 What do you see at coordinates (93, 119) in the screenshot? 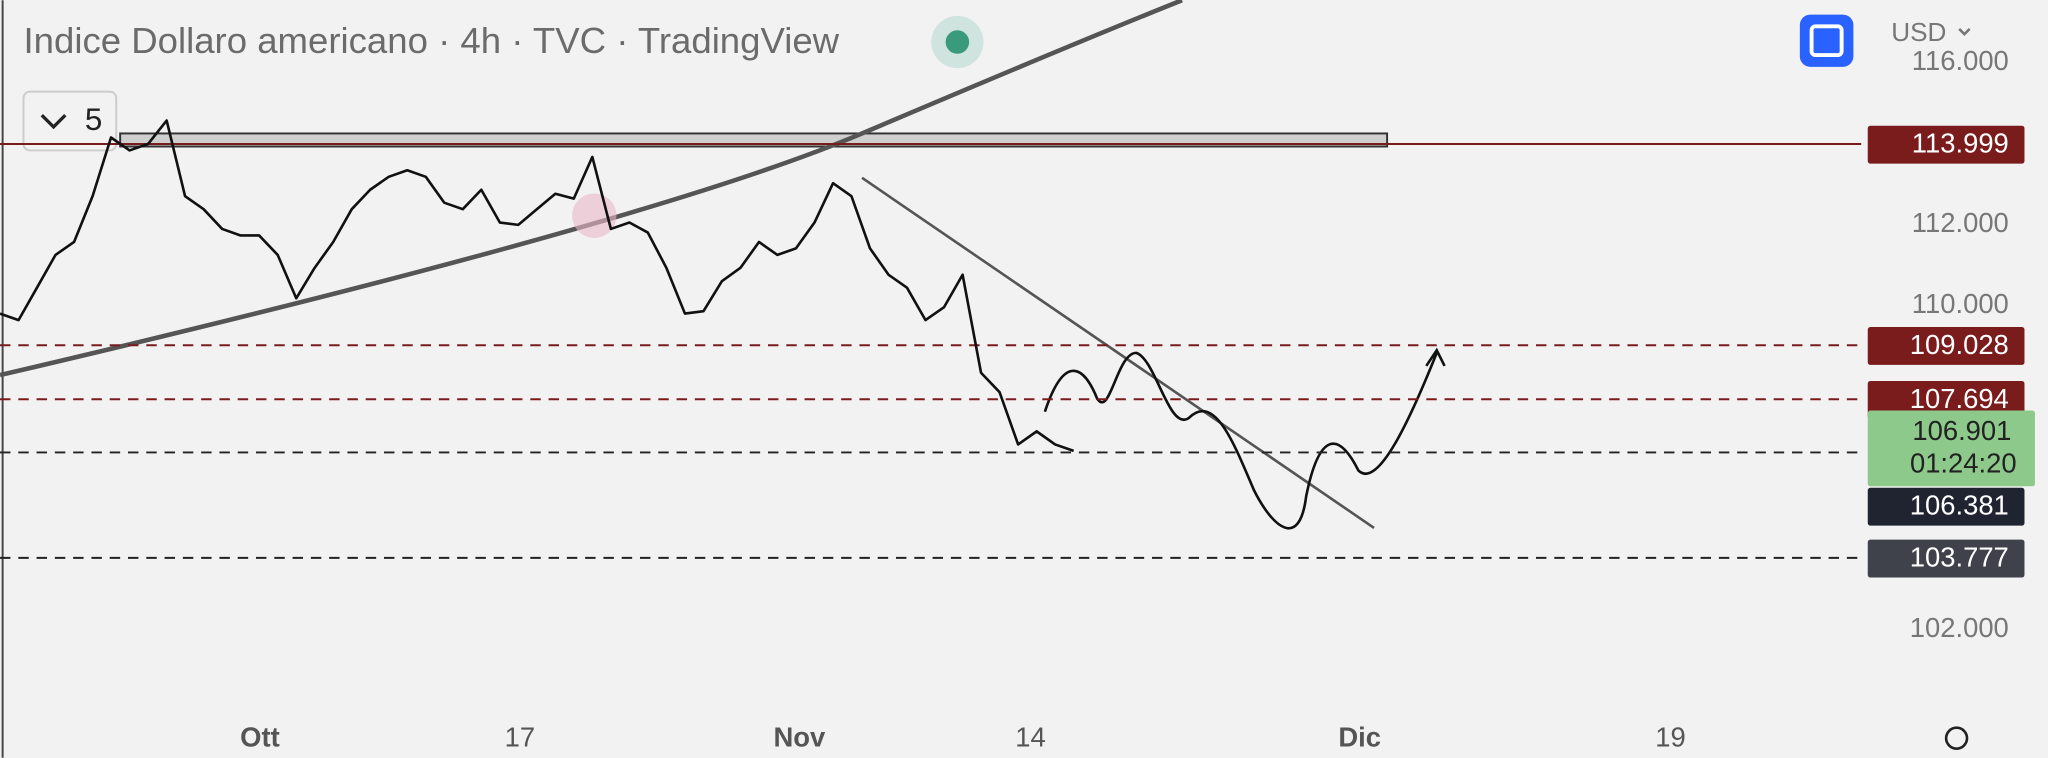
I see `interval-count: 5` at bounding box center [93, 119].